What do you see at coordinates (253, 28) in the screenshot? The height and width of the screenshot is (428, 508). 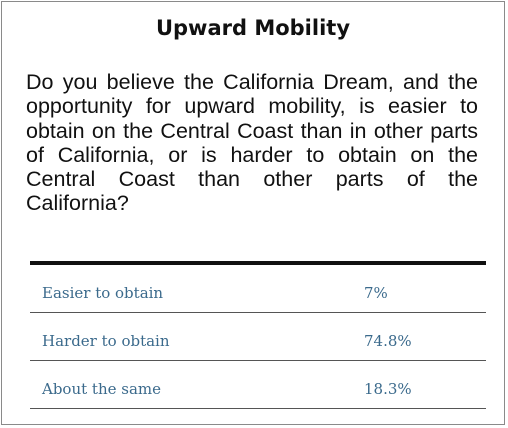 I see `poll-title: Upward Mobility` at bounding box center [253, 28].